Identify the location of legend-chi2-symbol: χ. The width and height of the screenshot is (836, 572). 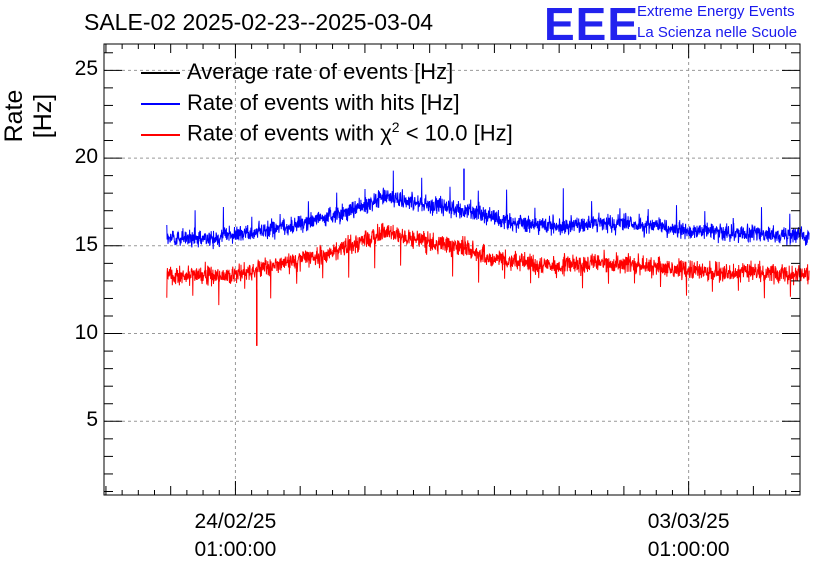
(386, 133).